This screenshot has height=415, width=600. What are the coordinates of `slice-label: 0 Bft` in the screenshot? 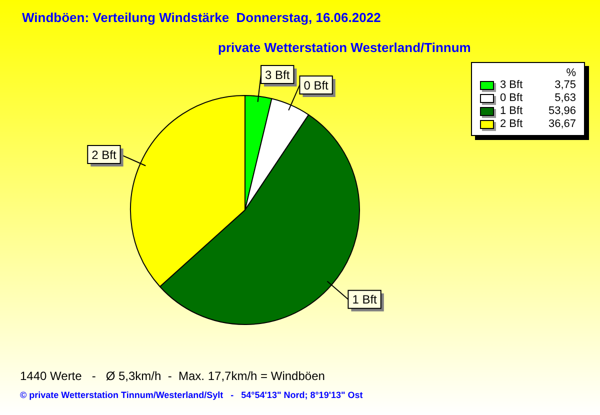 It's located at (317, 85).